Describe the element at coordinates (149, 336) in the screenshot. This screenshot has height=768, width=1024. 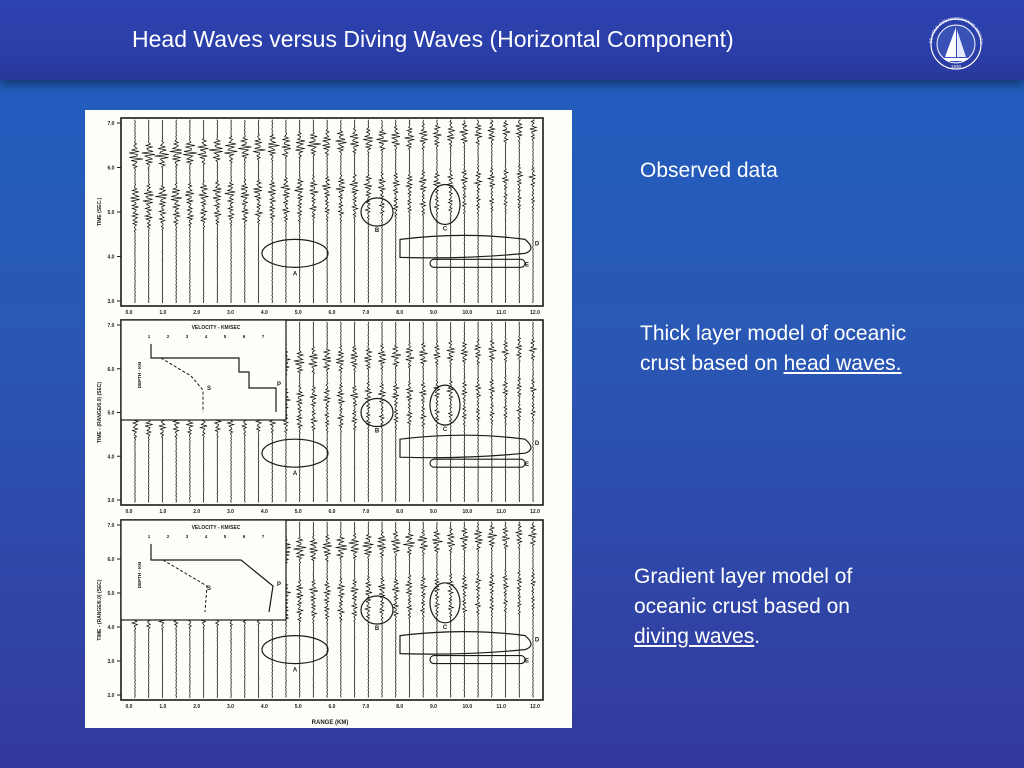
I see `inset-tick-label: 1` at that location.